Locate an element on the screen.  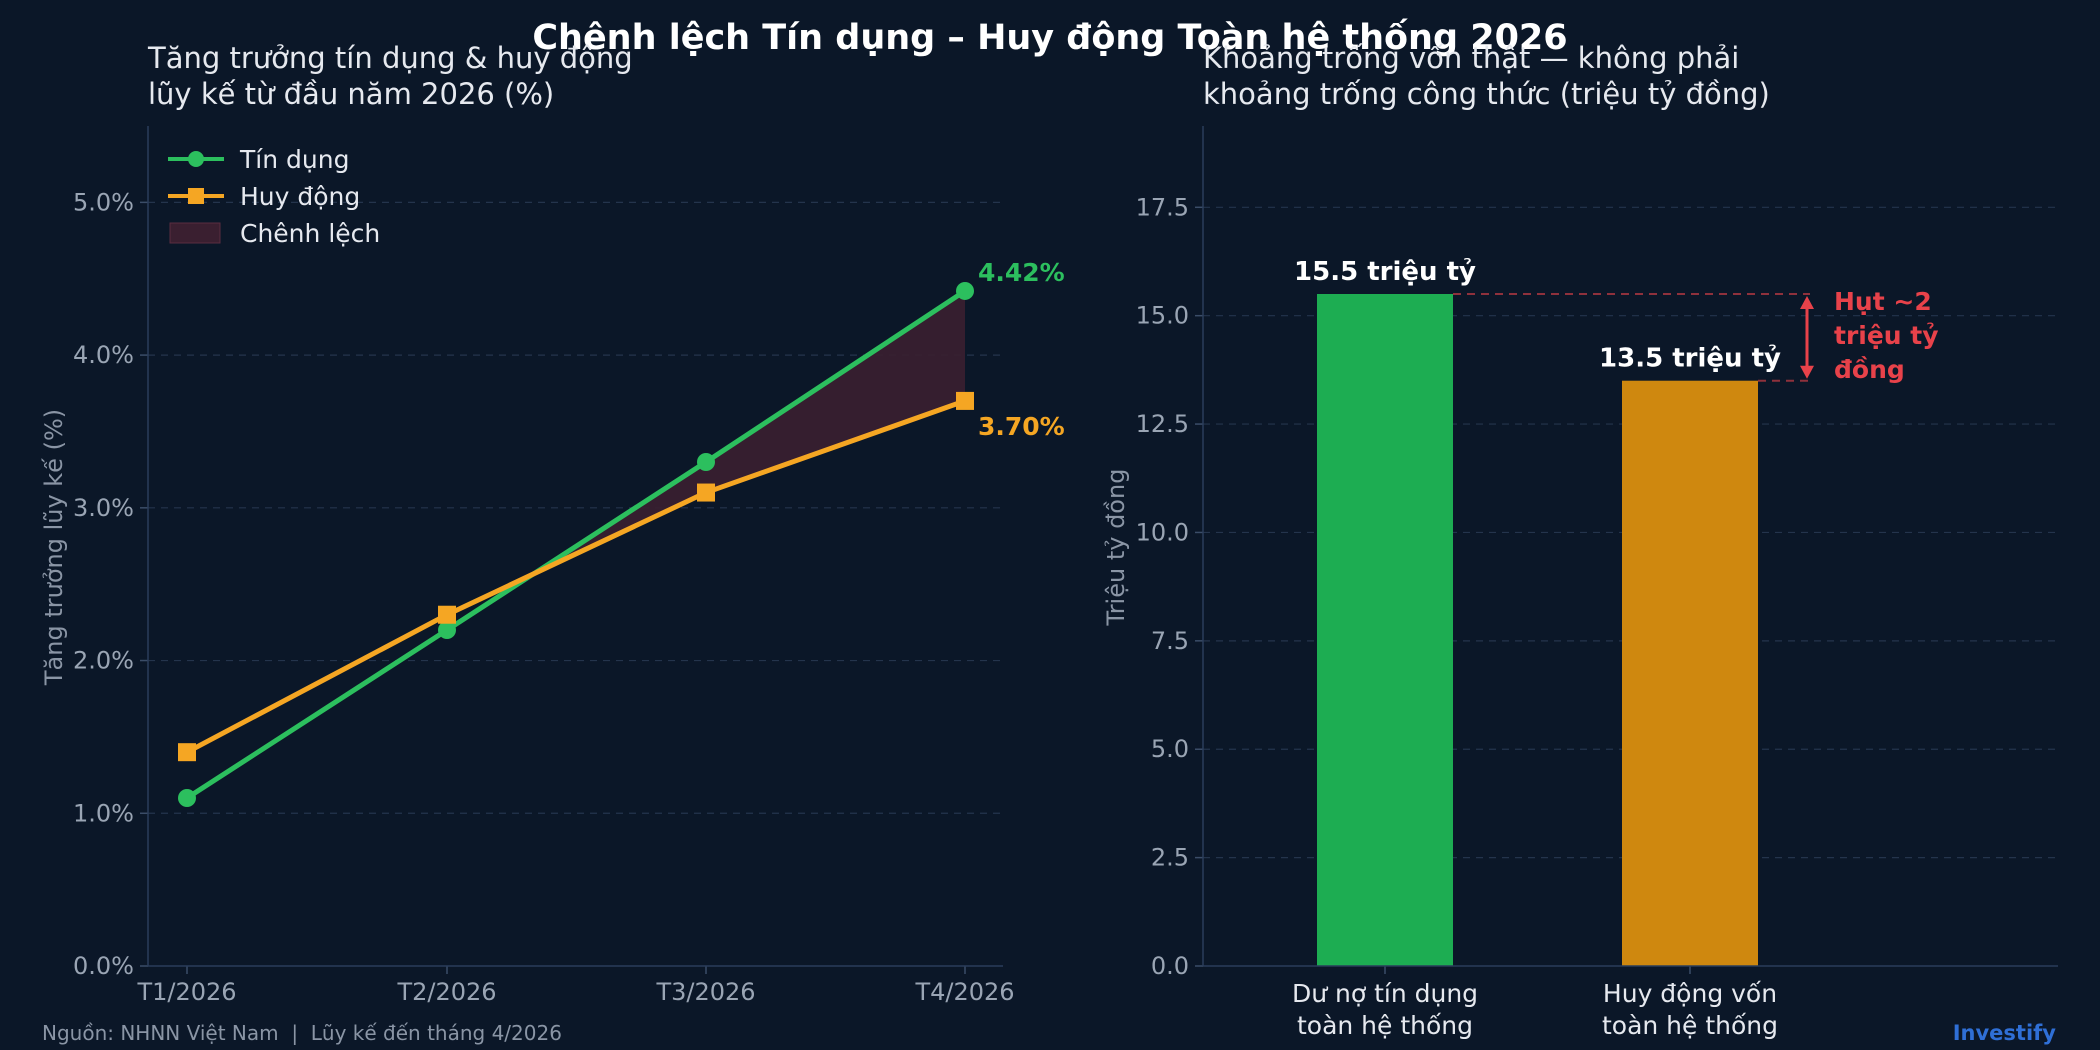
line-chart-y-axis-label: Tăng trưởng lũy kế (%) is located at coordinates (54, 547).